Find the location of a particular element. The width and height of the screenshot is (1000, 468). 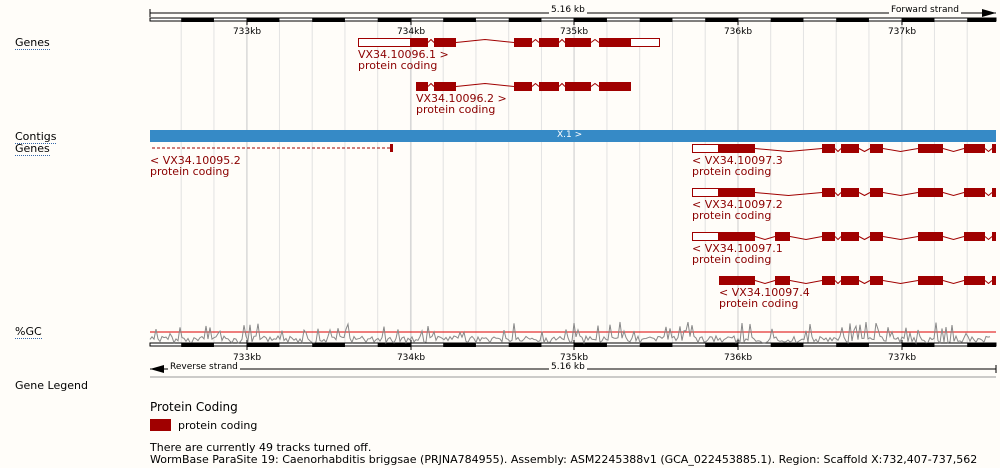

legend-heading: Protein Coding is located at coordinates (194, 407).